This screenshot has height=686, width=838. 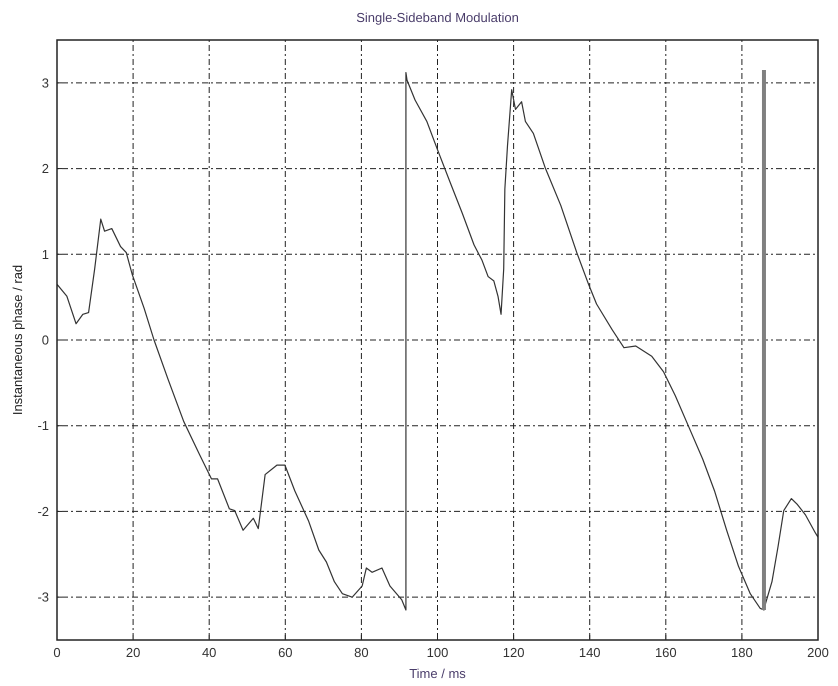 What do you see at coordinates (665, 652) in the screenshot?
I see `x-tick-label: 160` at bounding box center [665, 652].